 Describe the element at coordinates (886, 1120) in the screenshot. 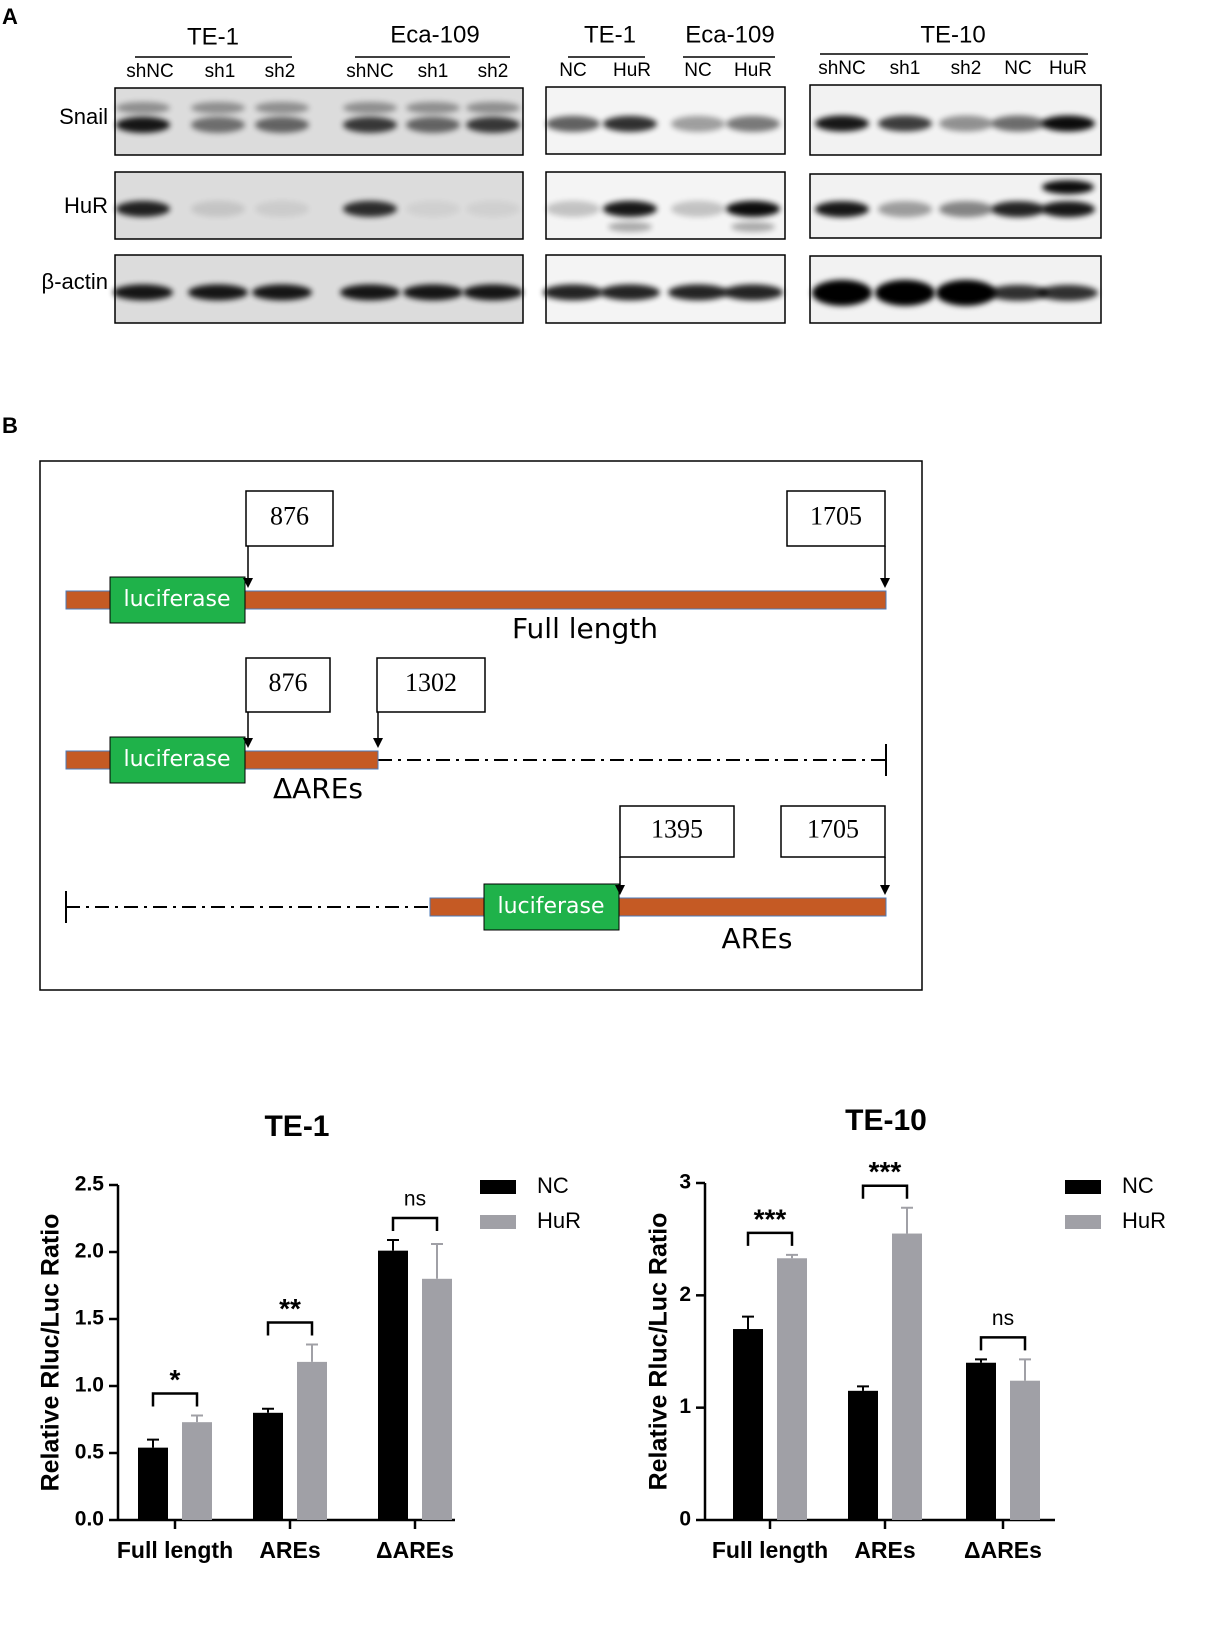

I see `chart-title: TE-10` at that location.